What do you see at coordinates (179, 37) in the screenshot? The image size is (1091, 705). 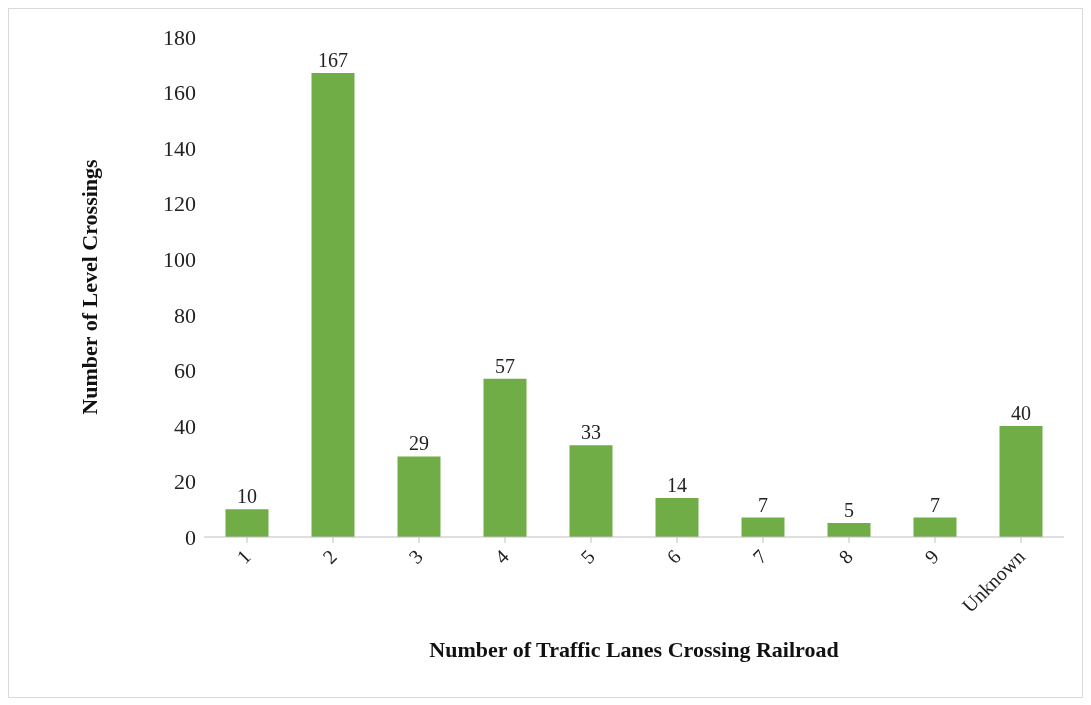 I see `y-tick-label: 180` at bounding box center [179, 37].